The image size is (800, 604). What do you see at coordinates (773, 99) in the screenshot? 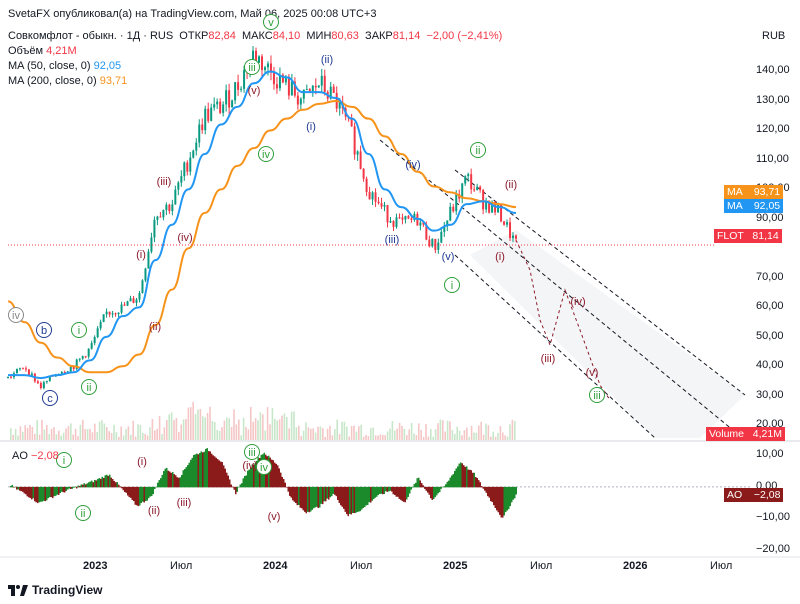
I see `price-axis-tick: 130,00` at bounding box center [773, 99].